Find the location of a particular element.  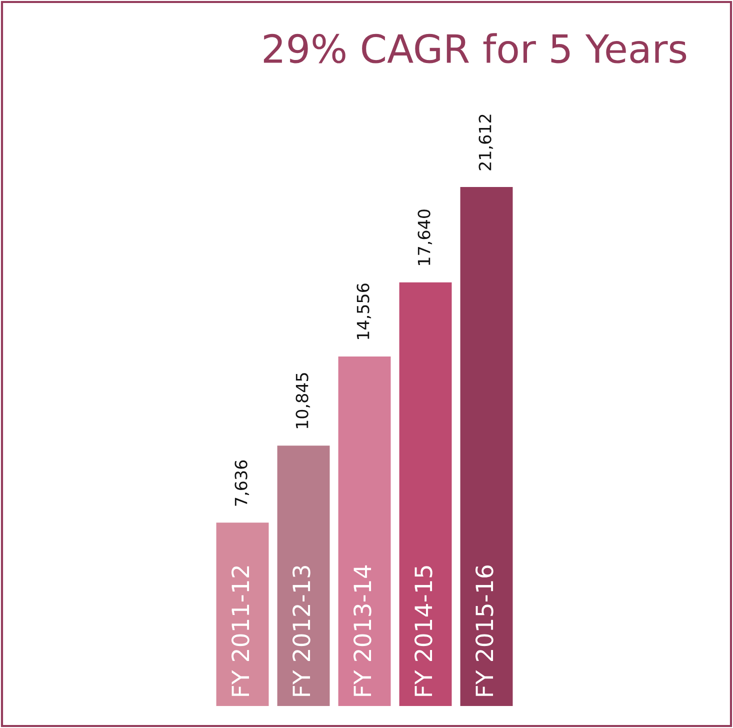

x-tick-label: FY 2011-12 is located at coordinates (240, 631).